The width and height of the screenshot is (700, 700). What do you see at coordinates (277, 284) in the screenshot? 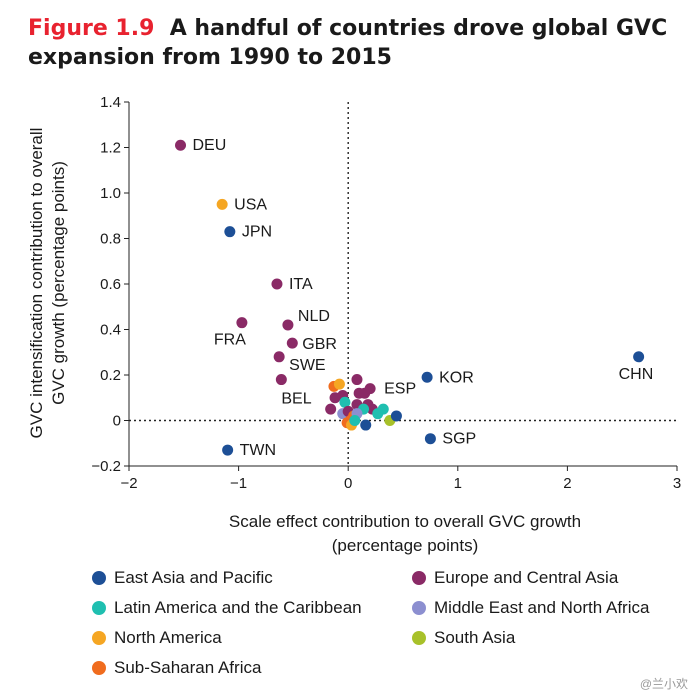
I see `point-ita` at bounding box center [277, 284].